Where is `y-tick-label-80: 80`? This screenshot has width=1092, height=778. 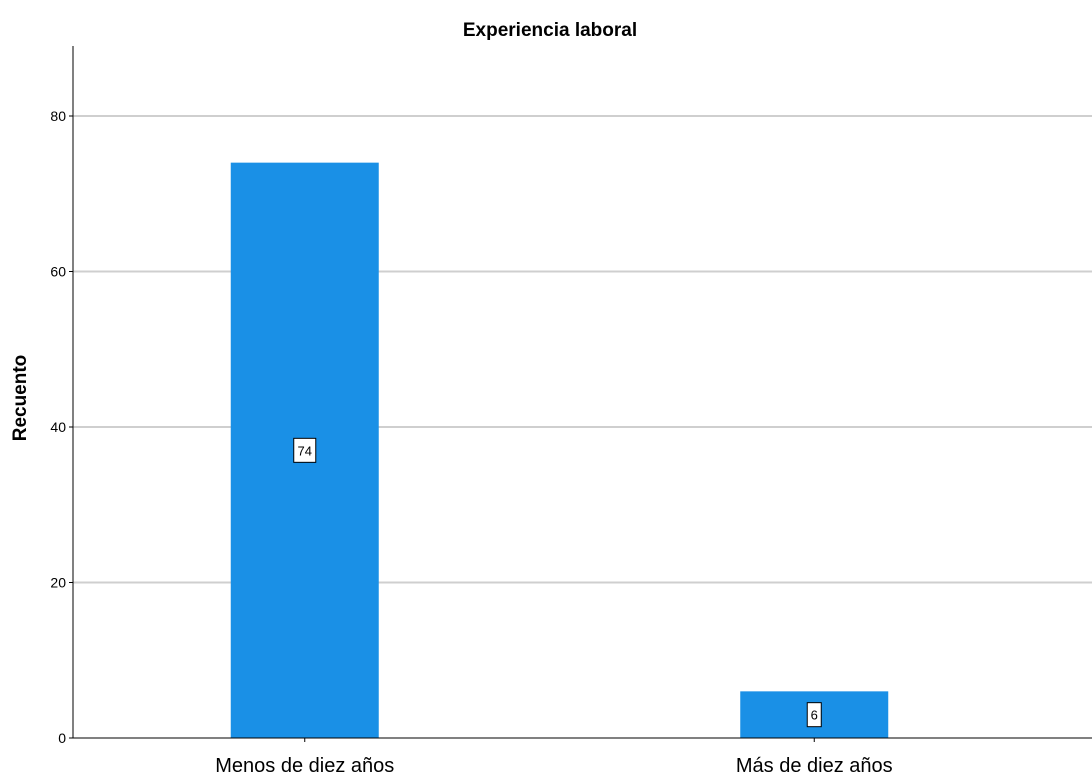
y-tick-label-80: 80 is located at coordinates (58, 116).